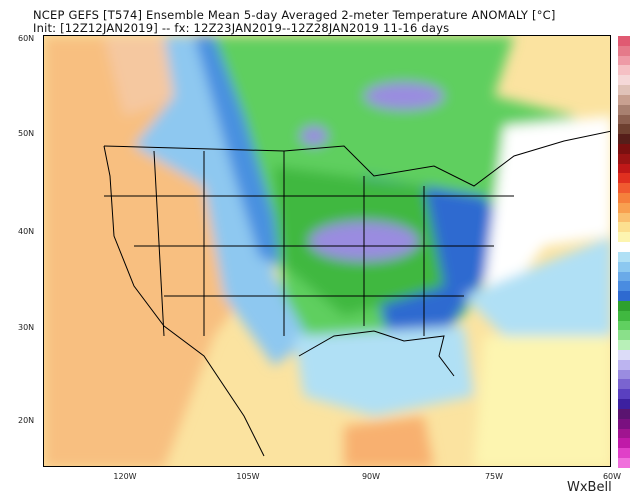 The height and width of the screenshot is (499, 630). Describe the element at coordinates (26, 231) in the screenshot. I see `lat-label: 40N` at that location.